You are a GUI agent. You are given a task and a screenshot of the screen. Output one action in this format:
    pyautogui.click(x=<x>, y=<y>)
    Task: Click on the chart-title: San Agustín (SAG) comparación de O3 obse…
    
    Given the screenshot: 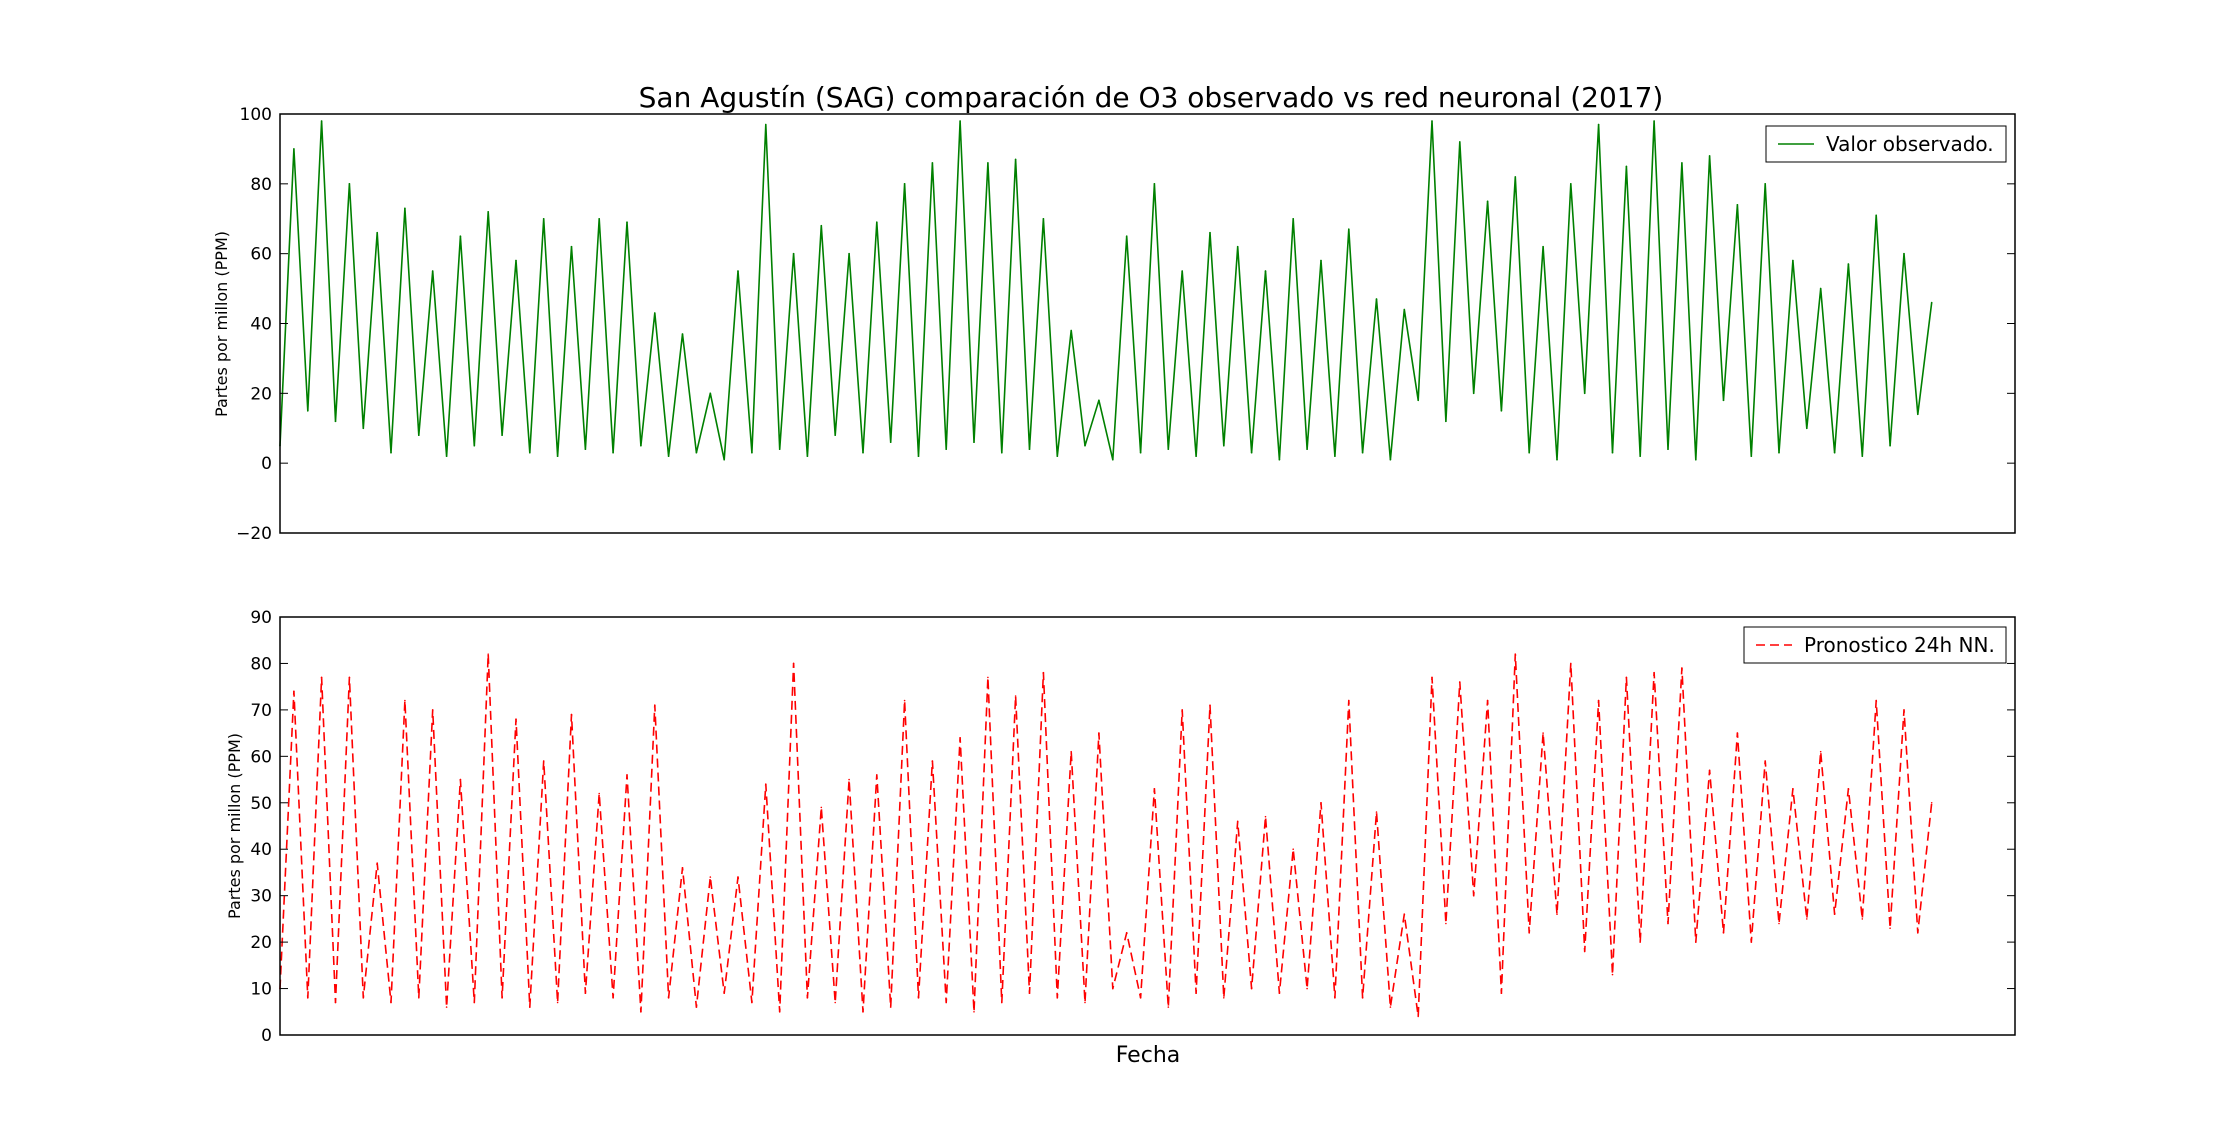 What is the action you would take?
    pyautogui.click(x=1151, y=97)
    